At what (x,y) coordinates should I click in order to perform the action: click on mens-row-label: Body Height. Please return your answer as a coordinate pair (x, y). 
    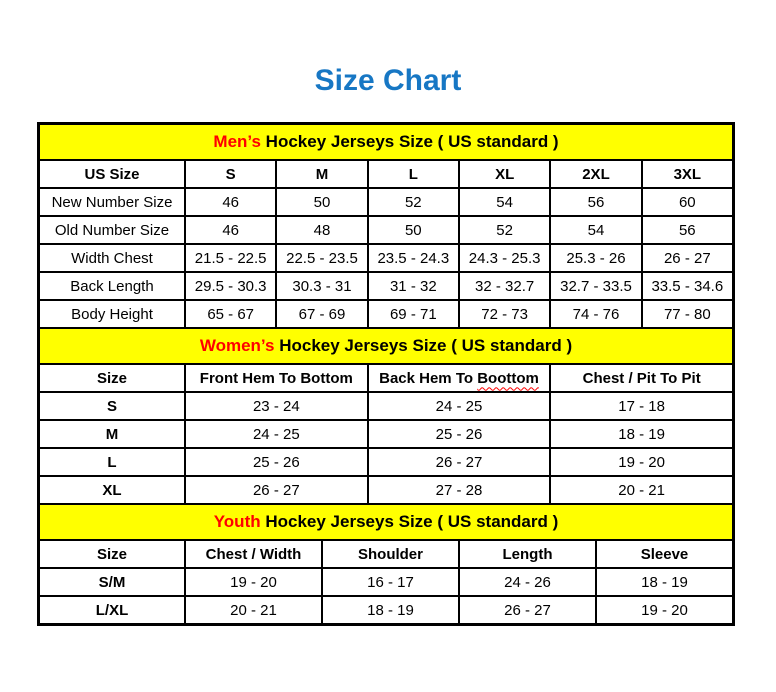
    Looking at the image, I should click on (112, 314).